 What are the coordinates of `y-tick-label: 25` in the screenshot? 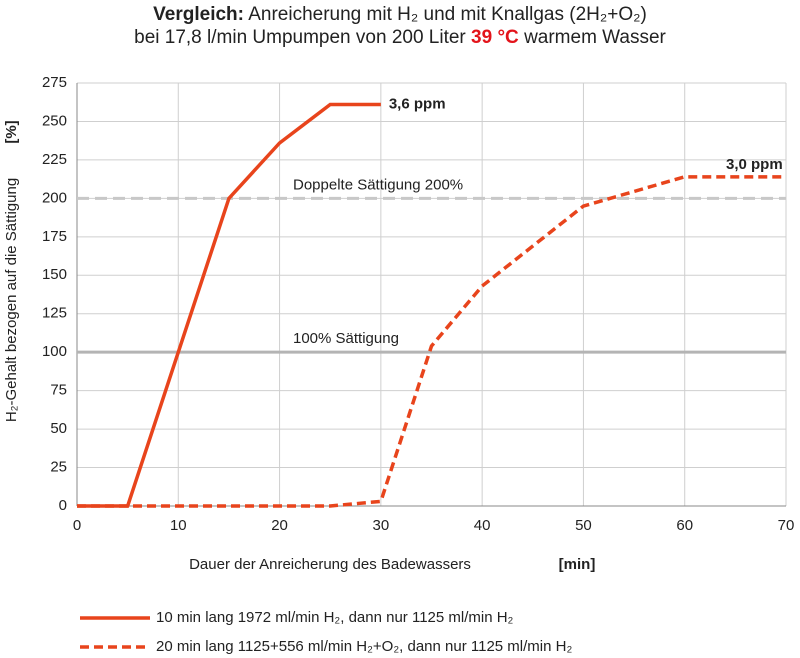 It's located at (58, 467).